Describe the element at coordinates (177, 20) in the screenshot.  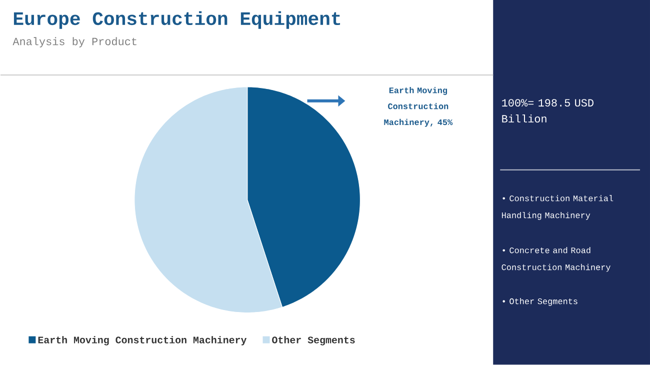
I see `chart-title: Europe Construction Equipment` at that location.